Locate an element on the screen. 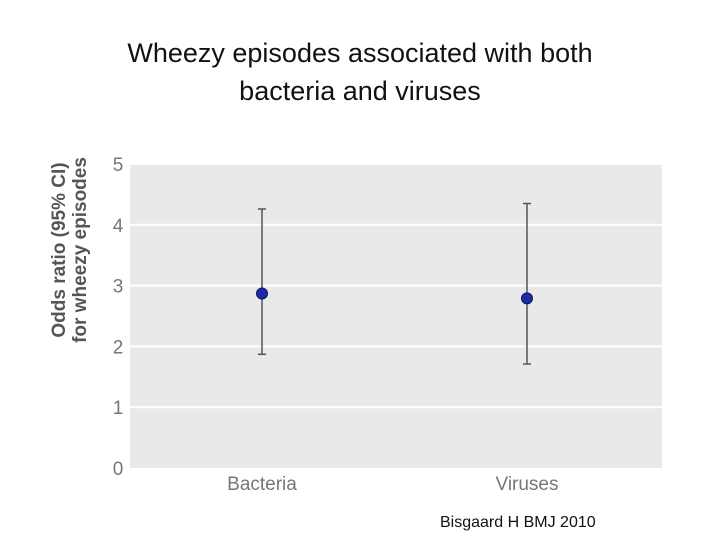  y-tick-label: 1 is located at coordinates (118, 408).